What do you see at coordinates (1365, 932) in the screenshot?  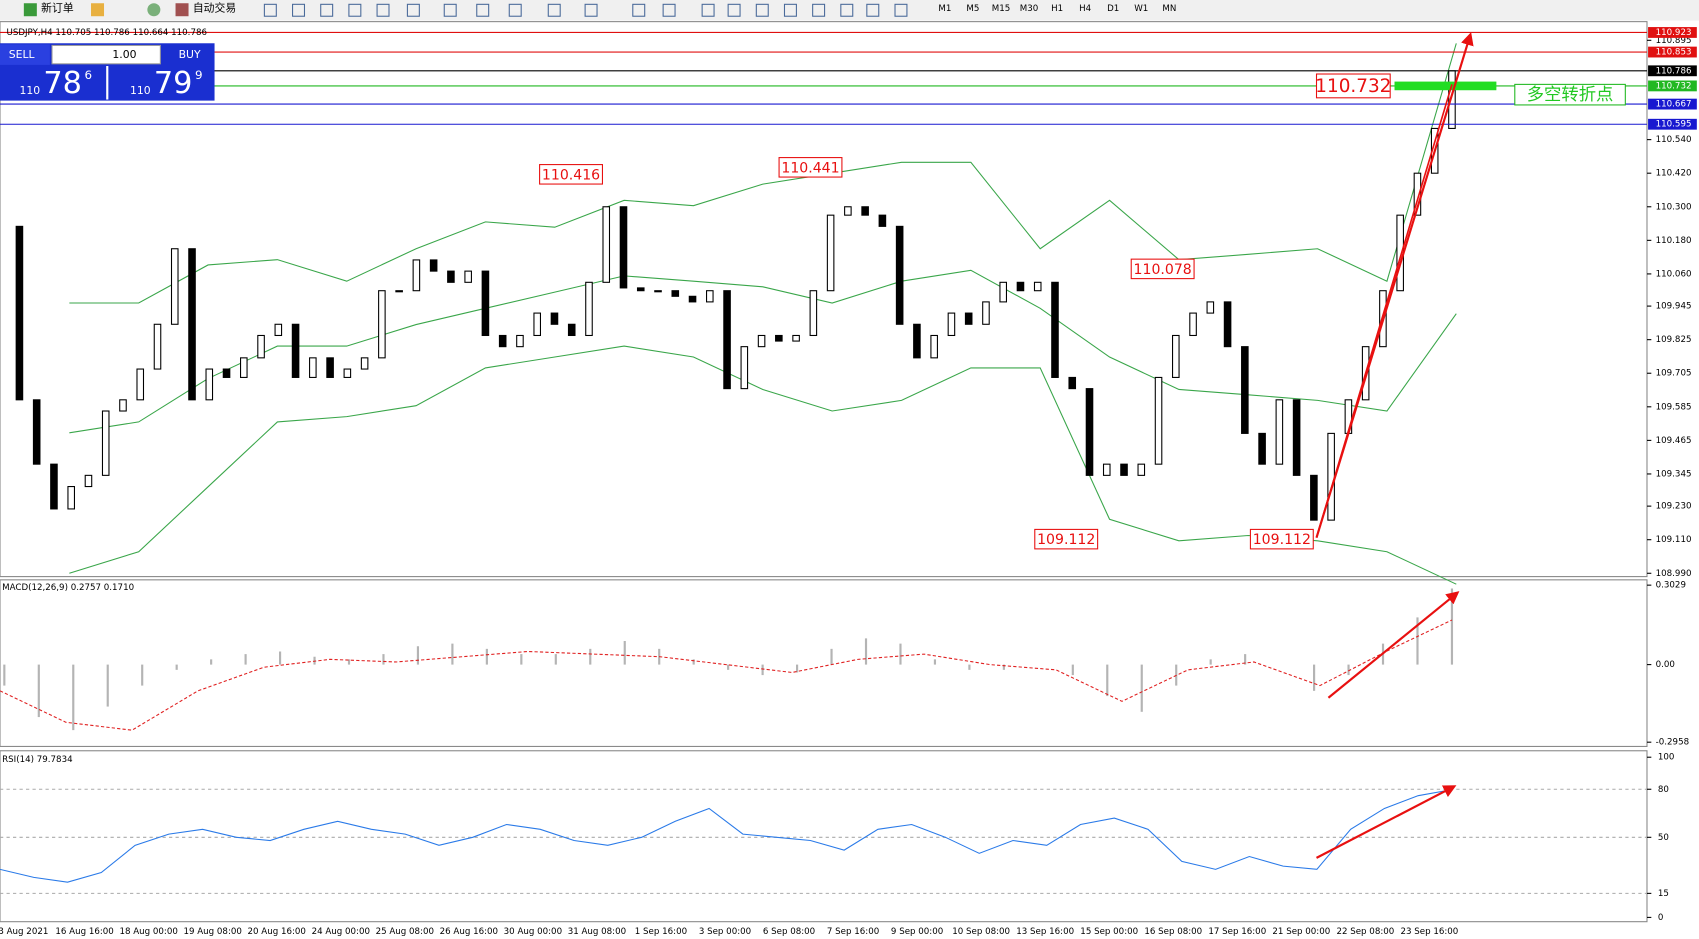 I see `x-tick-label: 22 Sep 08:00` at bounding box center [1365, 932].